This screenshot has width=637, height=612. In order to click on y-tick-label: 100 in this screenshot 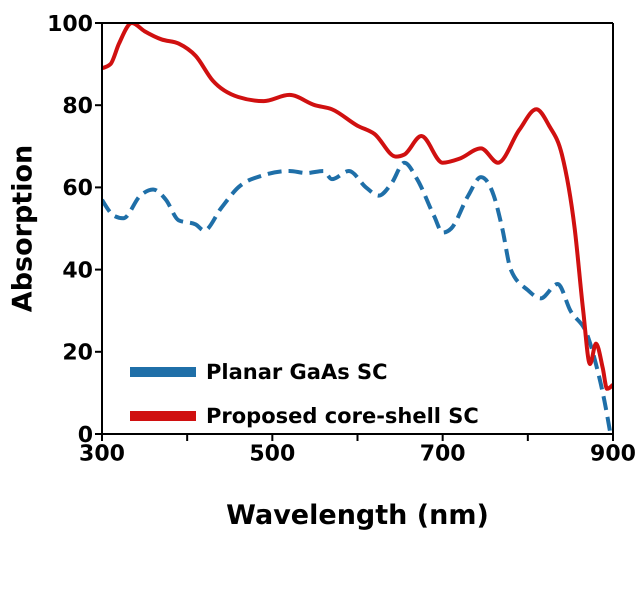, I will do `click(70, 24)`.